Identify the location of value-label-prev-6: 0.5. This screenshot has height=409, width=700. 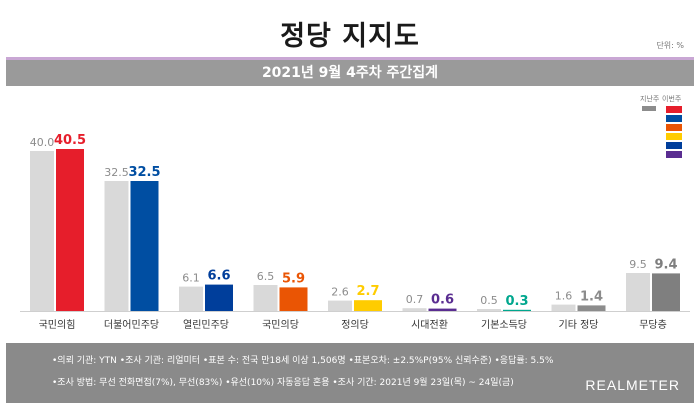
(489, 300).